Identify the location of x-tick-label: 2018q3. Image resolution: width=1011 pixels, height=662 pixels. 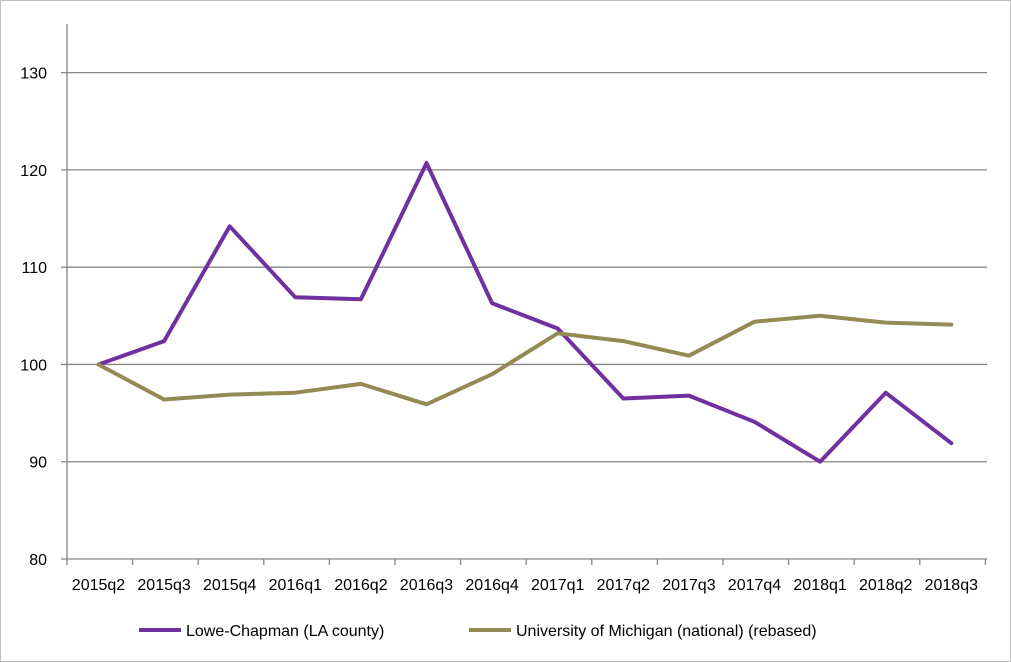
(951, 585).